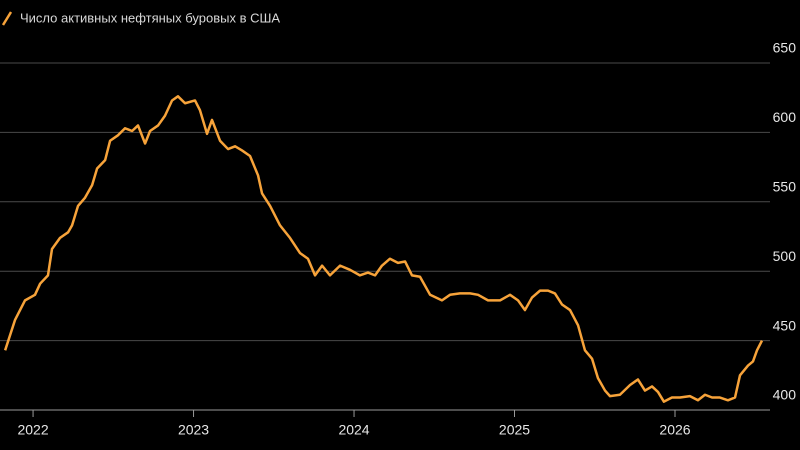  Describe the element at coordinates (785, 117) in the screenshot. I see `y-tick-label: 600` at that location.